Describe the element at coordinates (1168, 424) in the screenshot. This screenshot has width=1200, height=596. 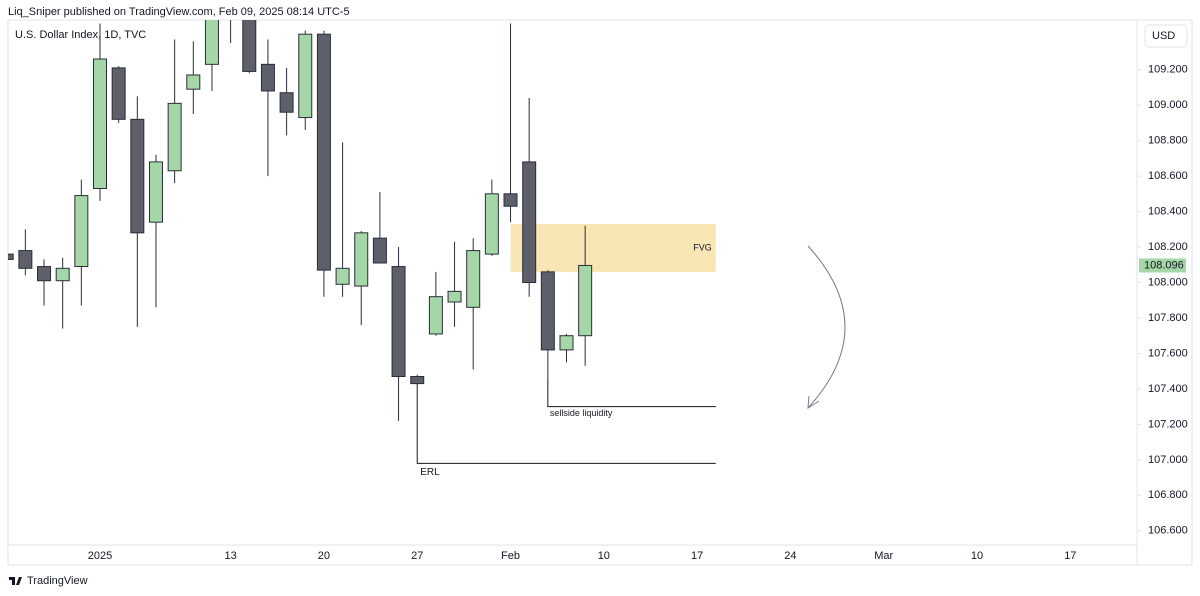
I see `y-tick-label: 107.200` at that location.